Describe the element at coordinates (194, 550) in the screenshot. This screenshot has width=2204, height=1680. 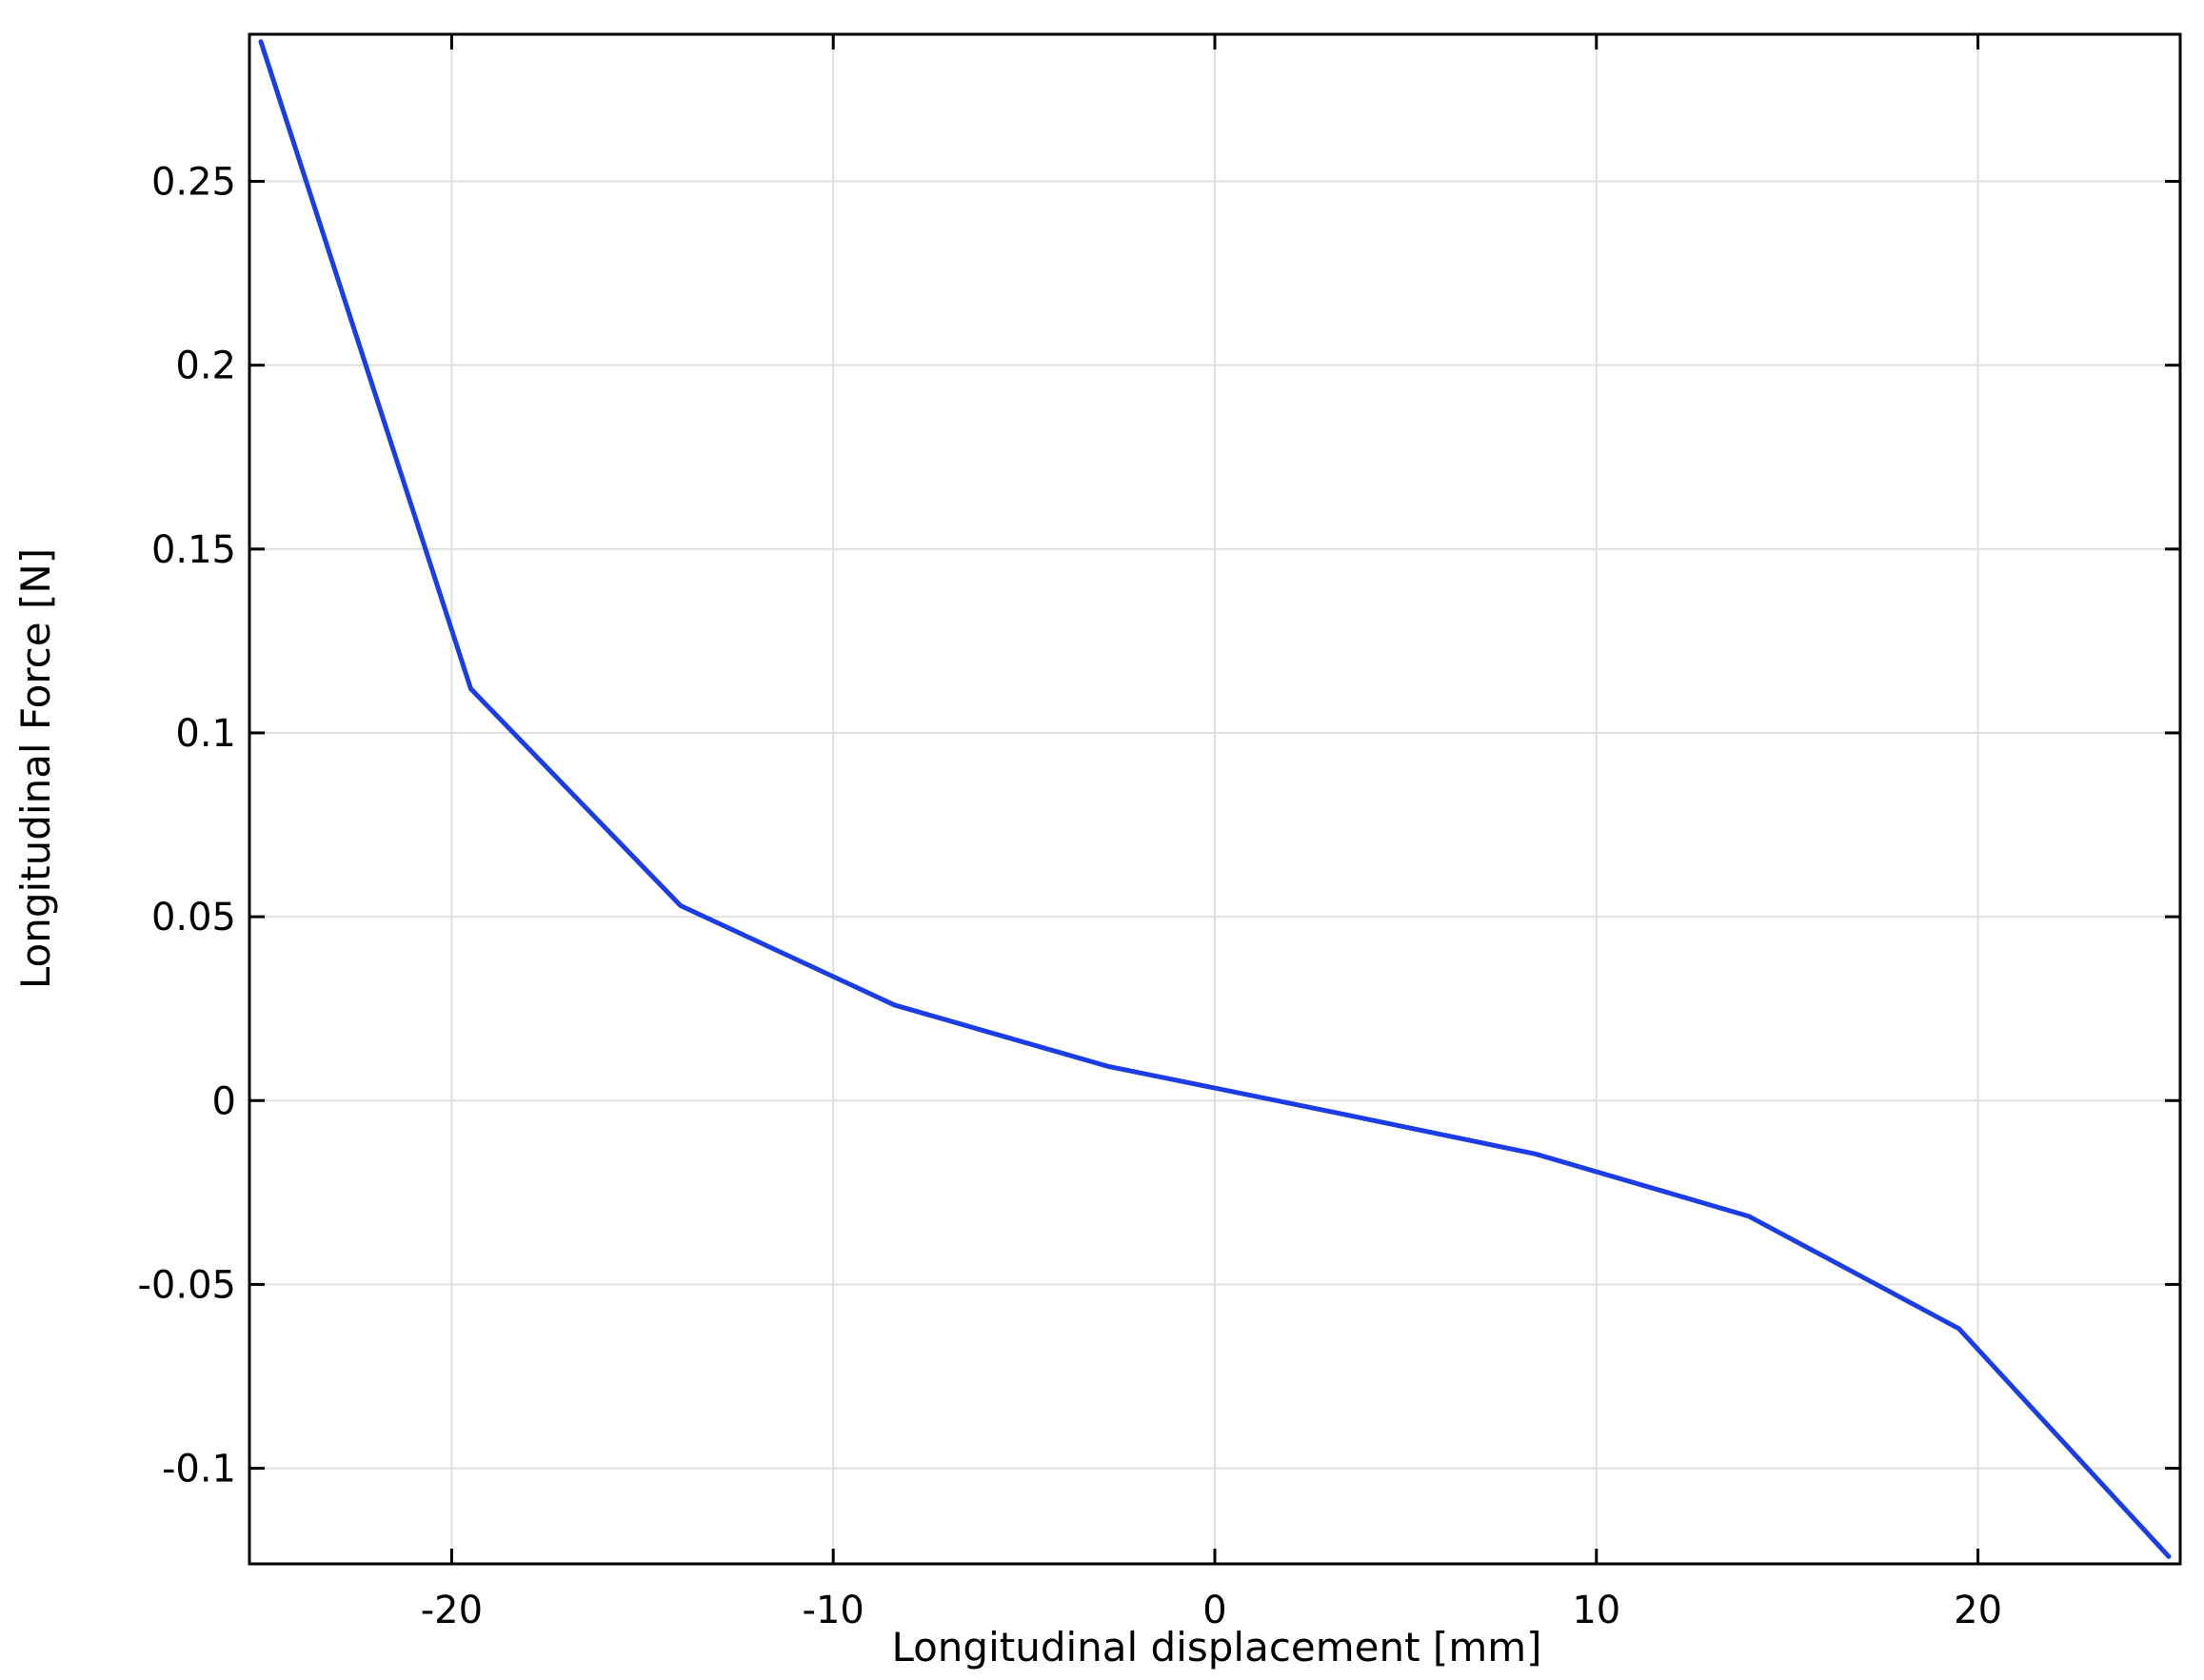
I see `y-tick-label: 0.15` at that location.